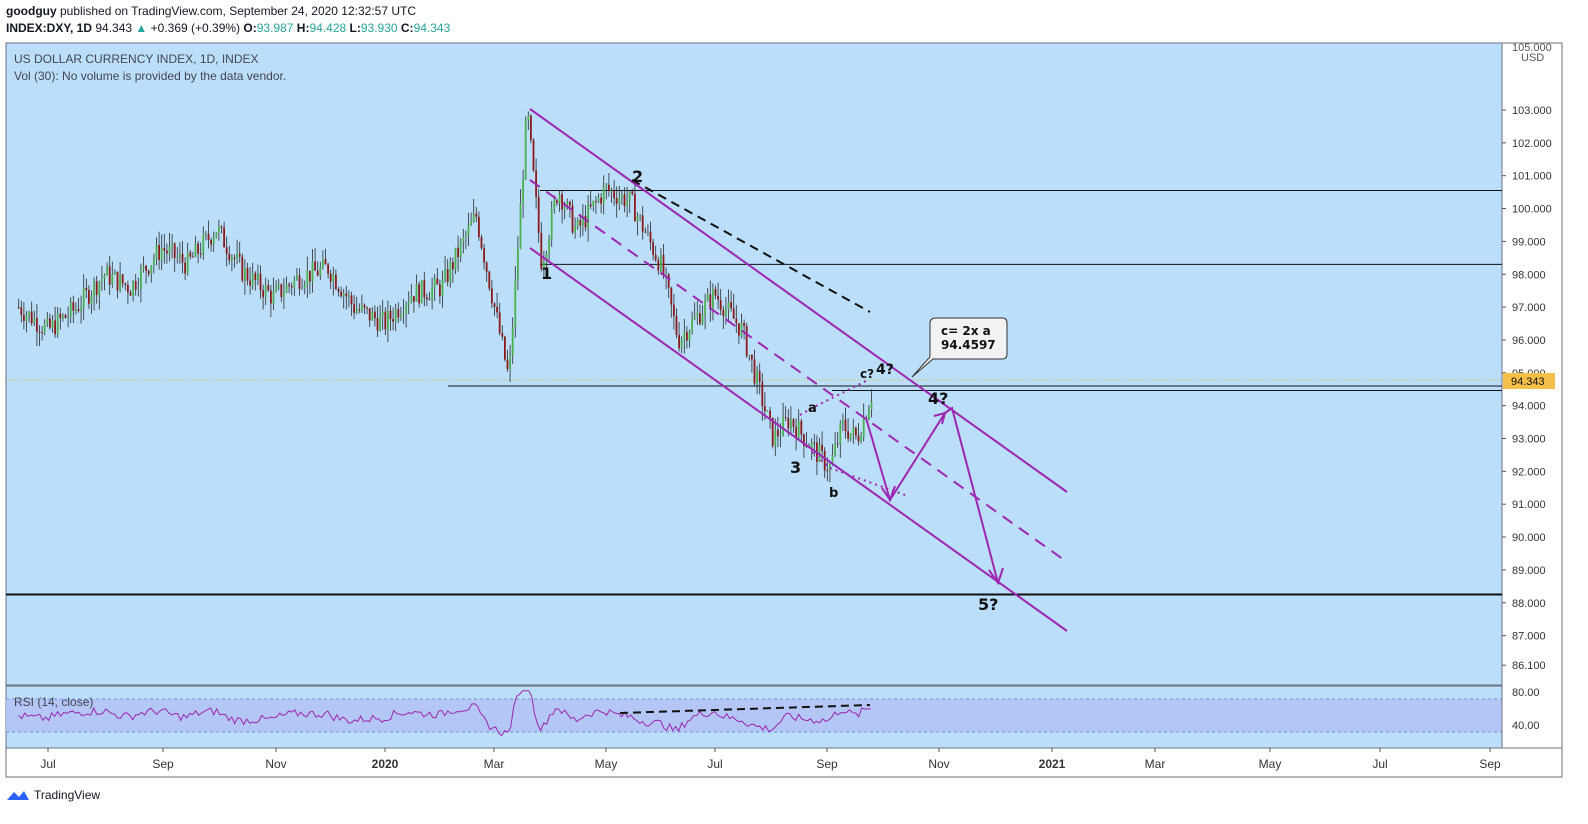 The width and height of the screenshot is (1588, 824). I want to click on y-tick-label: 89.000, so click(1529, 571).